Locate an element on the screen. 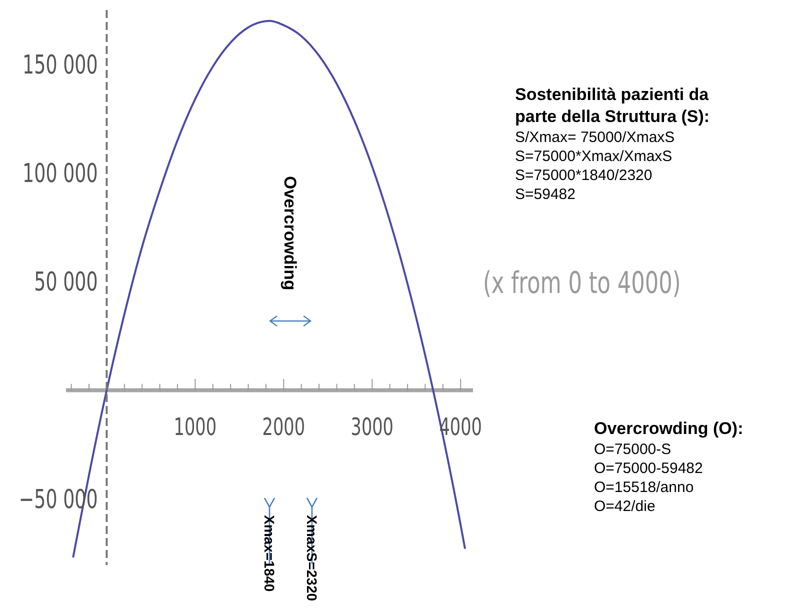  text: O=15518/anno is located at coordinates (644, 487).